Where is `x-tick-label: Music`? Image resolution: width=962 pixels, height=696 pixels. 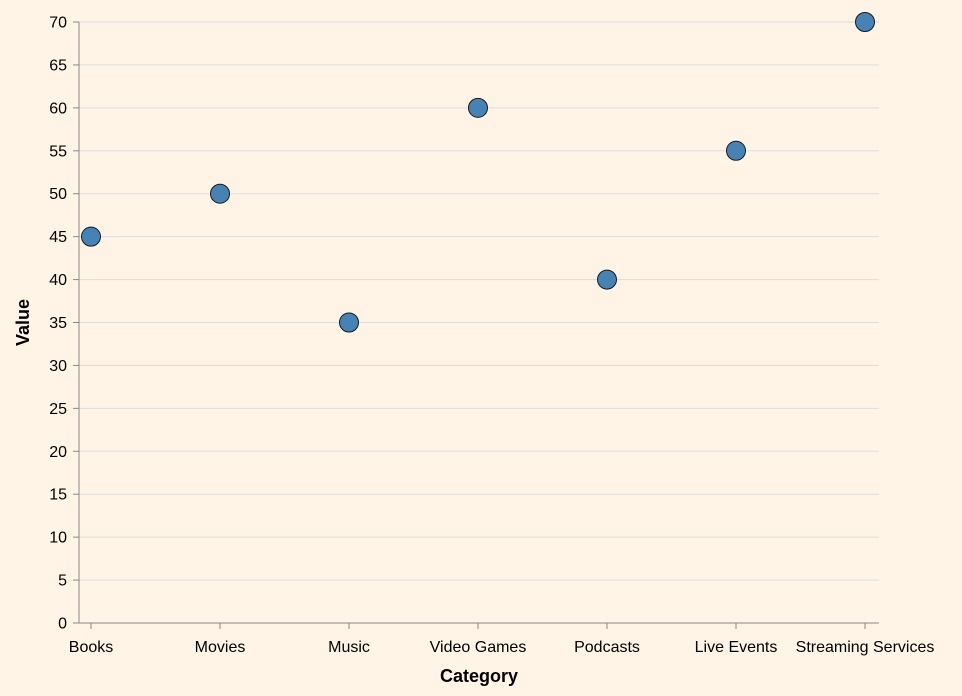 x-tick-label: Music is located at coordinates (349, 647).